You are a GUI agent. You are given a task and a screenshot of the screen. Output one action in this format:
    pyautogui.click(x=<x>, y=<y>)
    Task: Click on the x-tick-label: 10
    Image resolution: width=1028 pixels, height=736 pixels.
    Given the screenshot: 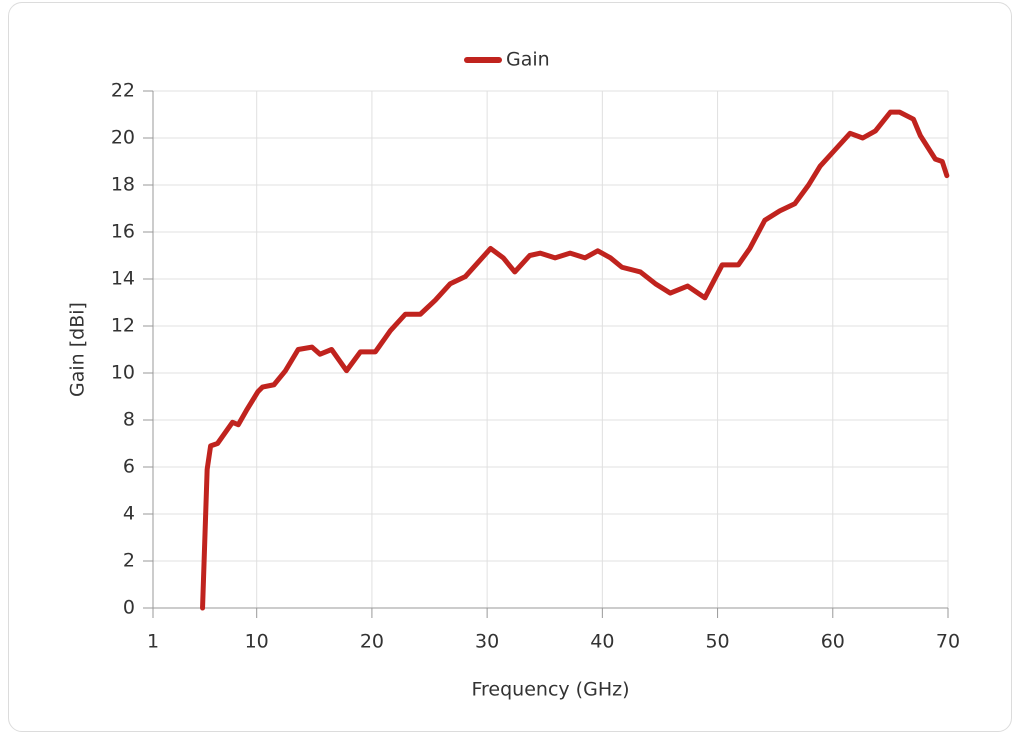 What is the action you would take?
    pyautogui.click(x=257, y=642)
    